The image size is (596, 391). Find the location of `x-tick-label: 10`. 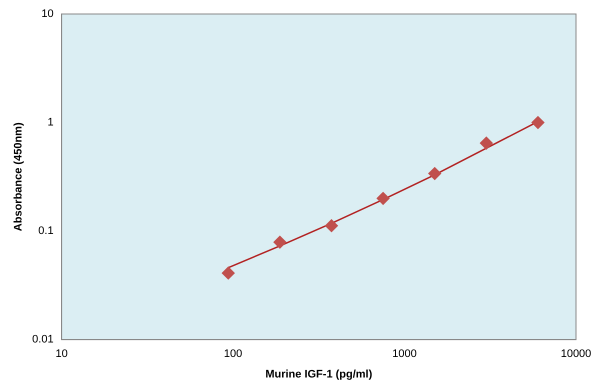

x-tick-label: 10 is located at coordinates (61, 354).